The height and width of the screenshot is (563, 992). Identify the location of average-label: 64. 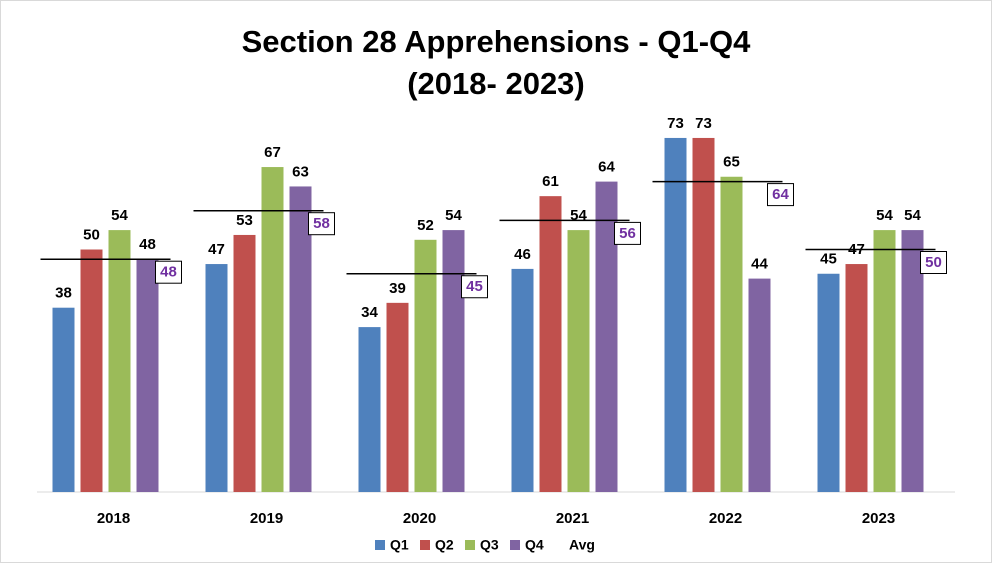
(780, 194).